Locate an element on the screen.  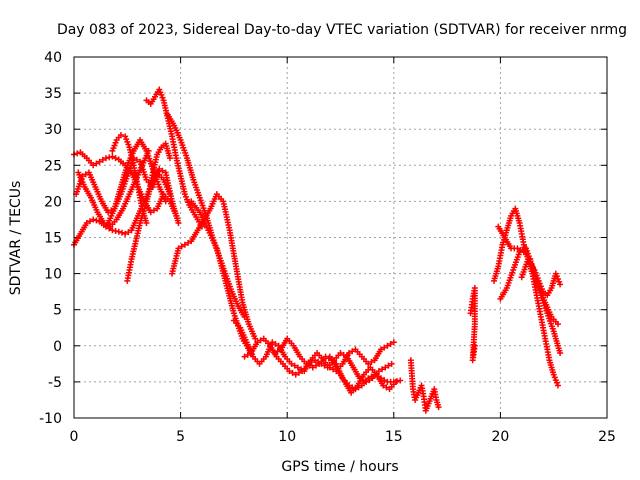
y-tick-label: 0 is located at coordinates (57, 347).